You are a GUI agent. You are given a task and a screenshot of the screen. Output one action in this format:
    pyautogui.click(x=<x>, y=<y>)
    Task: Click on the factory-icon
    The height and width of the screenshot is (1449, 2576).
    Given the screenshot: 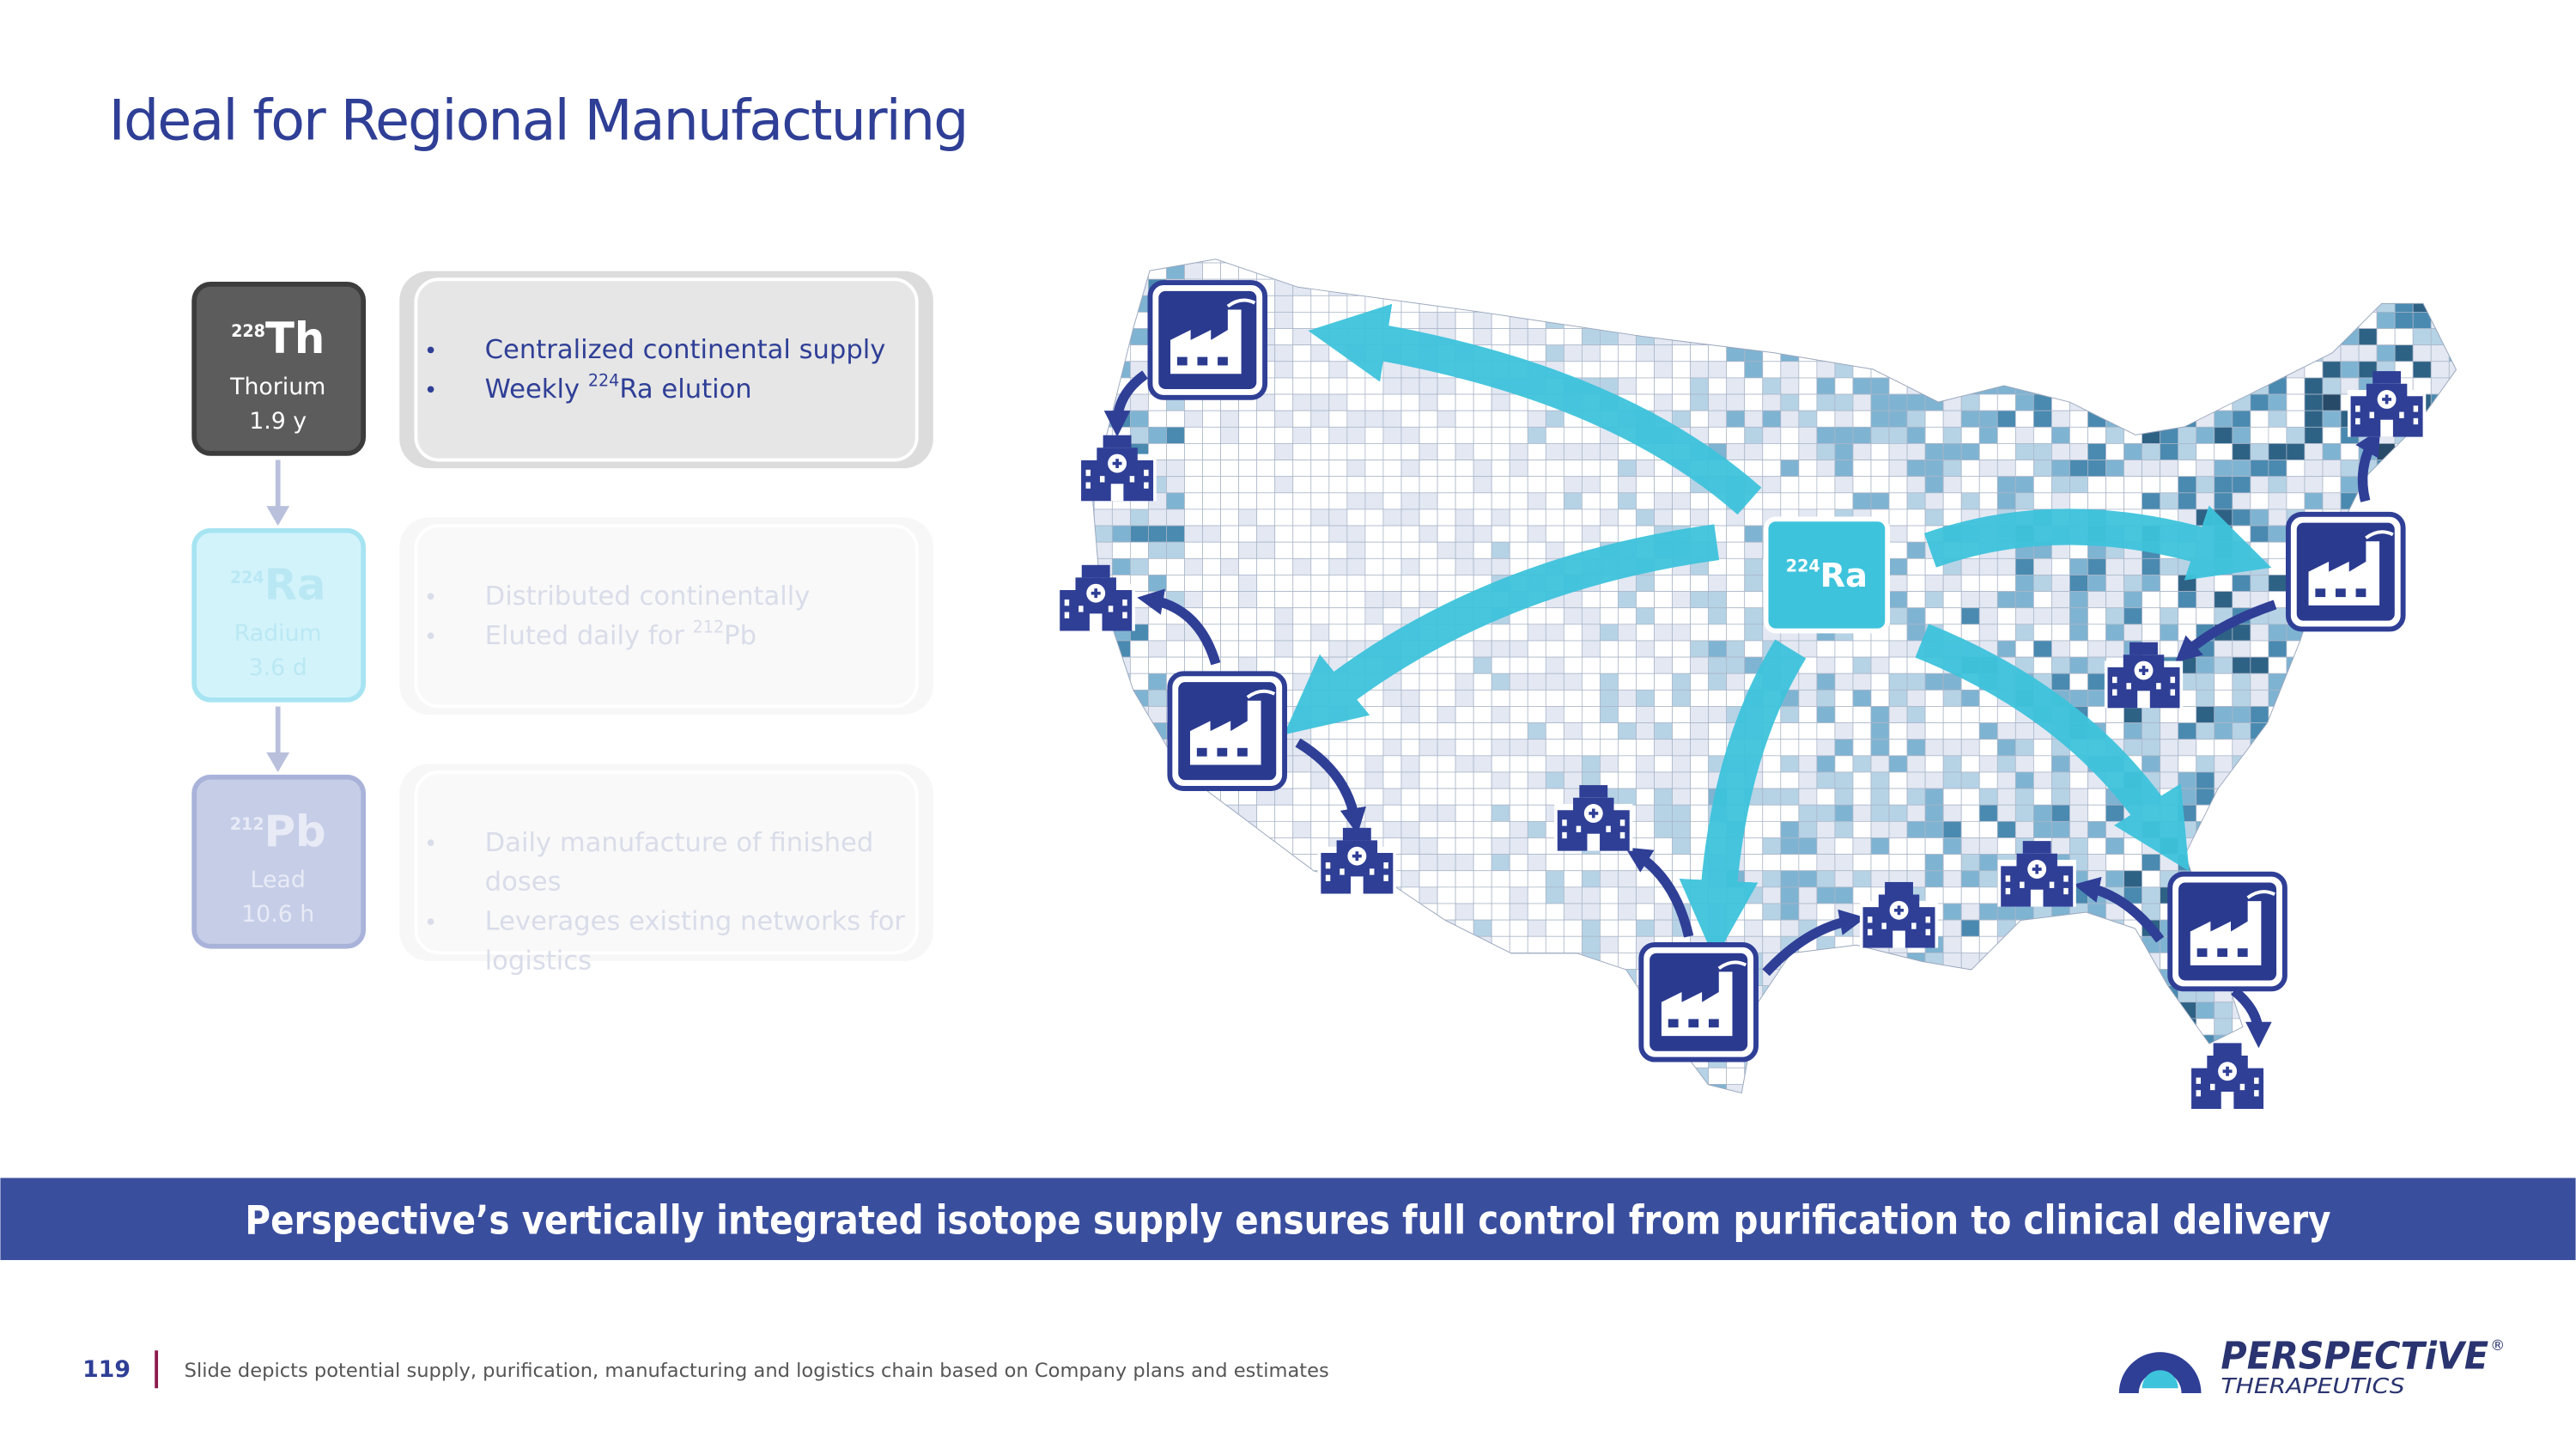 What is the action you would take?
    pyautogui.click(x=2228, y=931)
    